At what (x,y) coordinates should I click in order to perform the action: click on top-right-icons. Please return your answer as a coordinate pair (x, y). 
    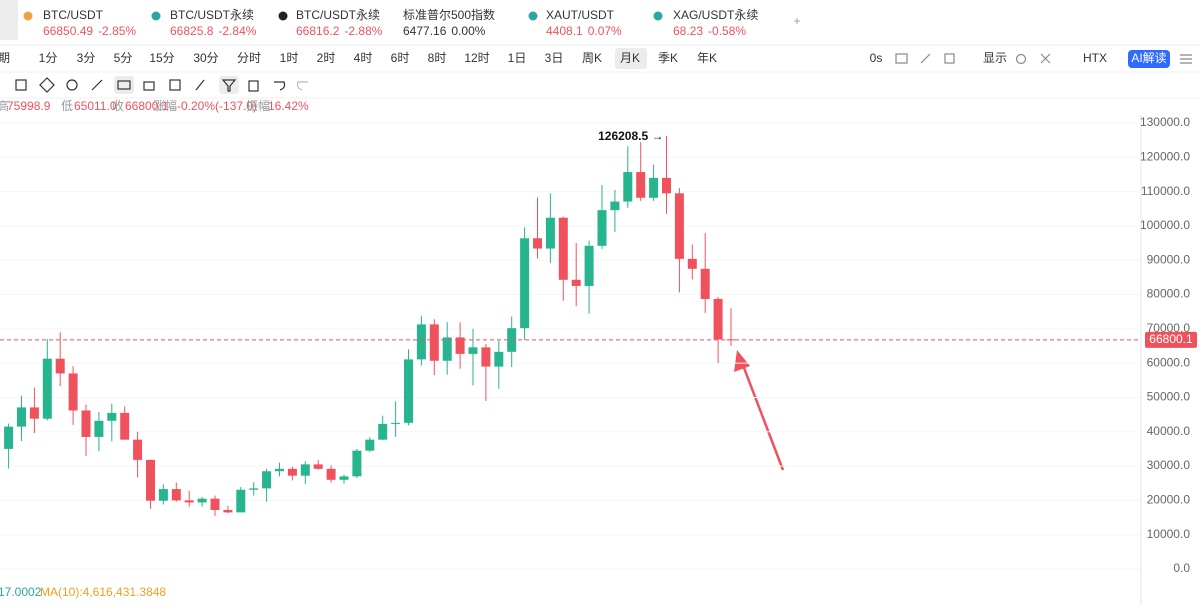
    Looking at the image, I should click on (1043, 59).